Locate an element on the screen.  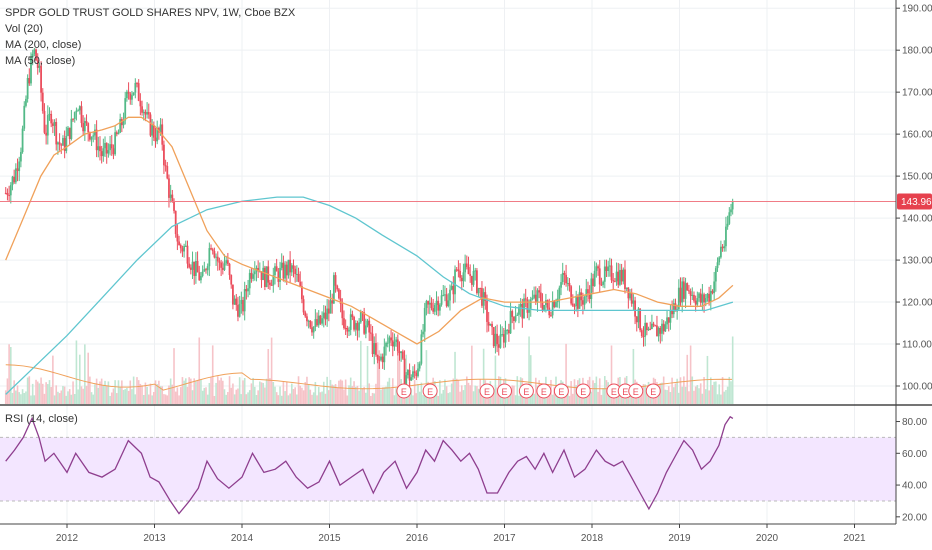
earnings-marker-label: E is located at coordinates (561, 392).